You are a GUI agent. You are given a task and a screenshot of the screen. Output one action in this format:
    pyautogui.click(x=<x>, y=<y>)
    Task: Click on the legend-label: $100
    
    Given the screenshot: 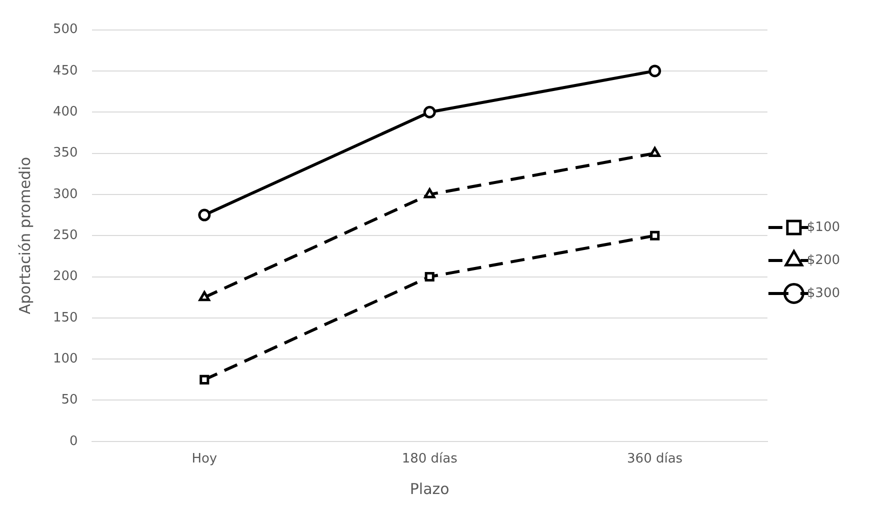 What is the action you would take?
    pyautogui.click(x=823, y=227)
    